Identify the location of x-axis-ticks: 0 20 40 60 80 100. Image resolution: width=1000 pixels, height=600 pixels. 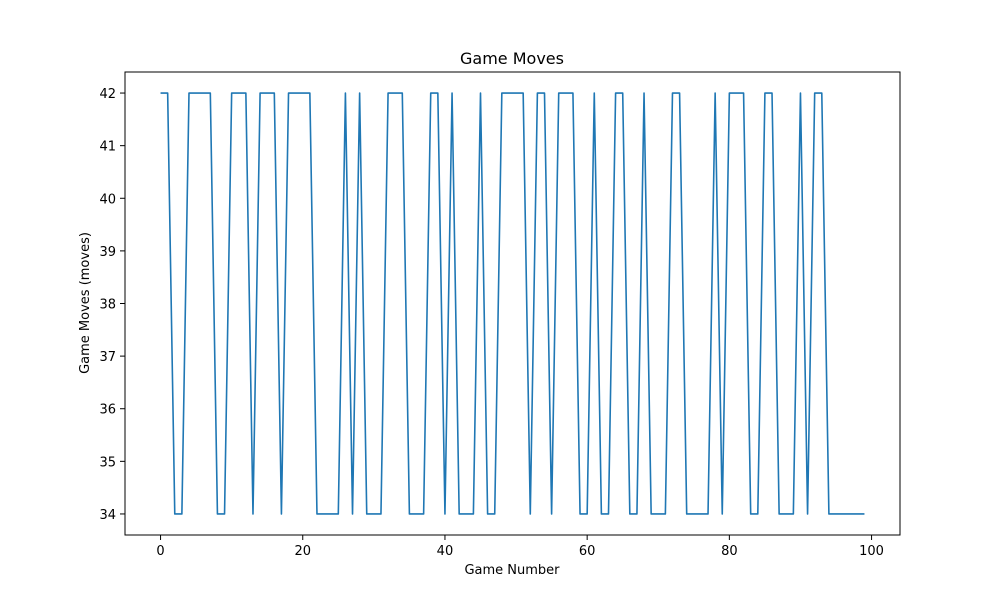
(520, 547).